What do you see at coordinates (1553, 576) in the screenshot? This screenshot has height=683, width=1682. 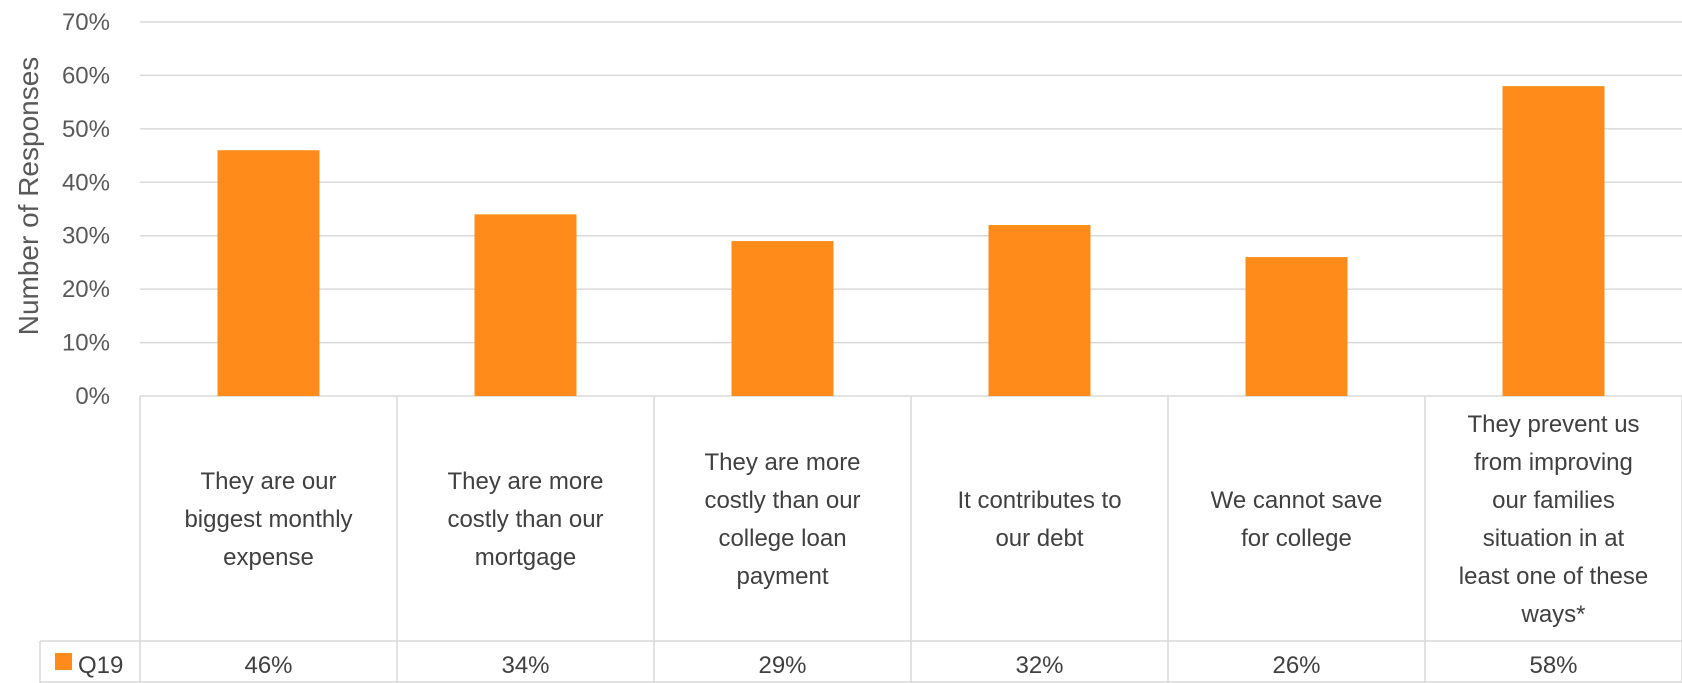 I see `category-label-line: least one of these` at bounding box center [1553, 576].